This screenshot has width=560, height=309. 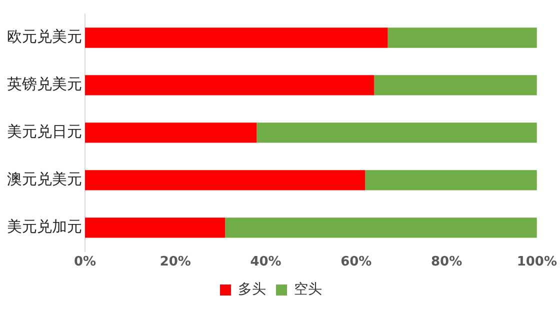 I want to click on x-tick-label: 60%, so click(x=356, y=262).